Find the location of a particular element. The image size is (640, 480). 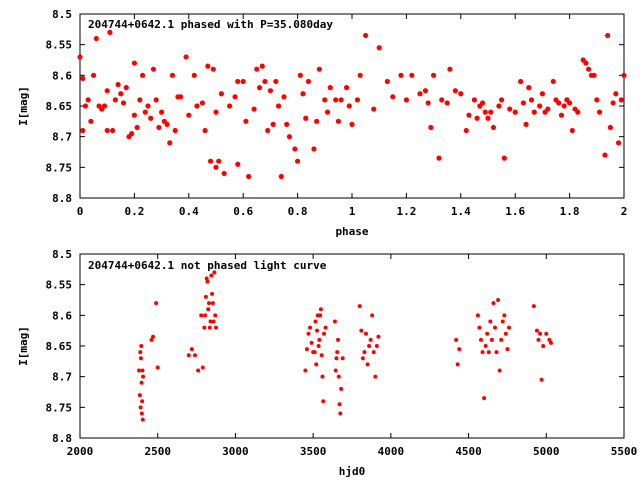

x-tick-label: 1 is located at coordinates (352, 211).